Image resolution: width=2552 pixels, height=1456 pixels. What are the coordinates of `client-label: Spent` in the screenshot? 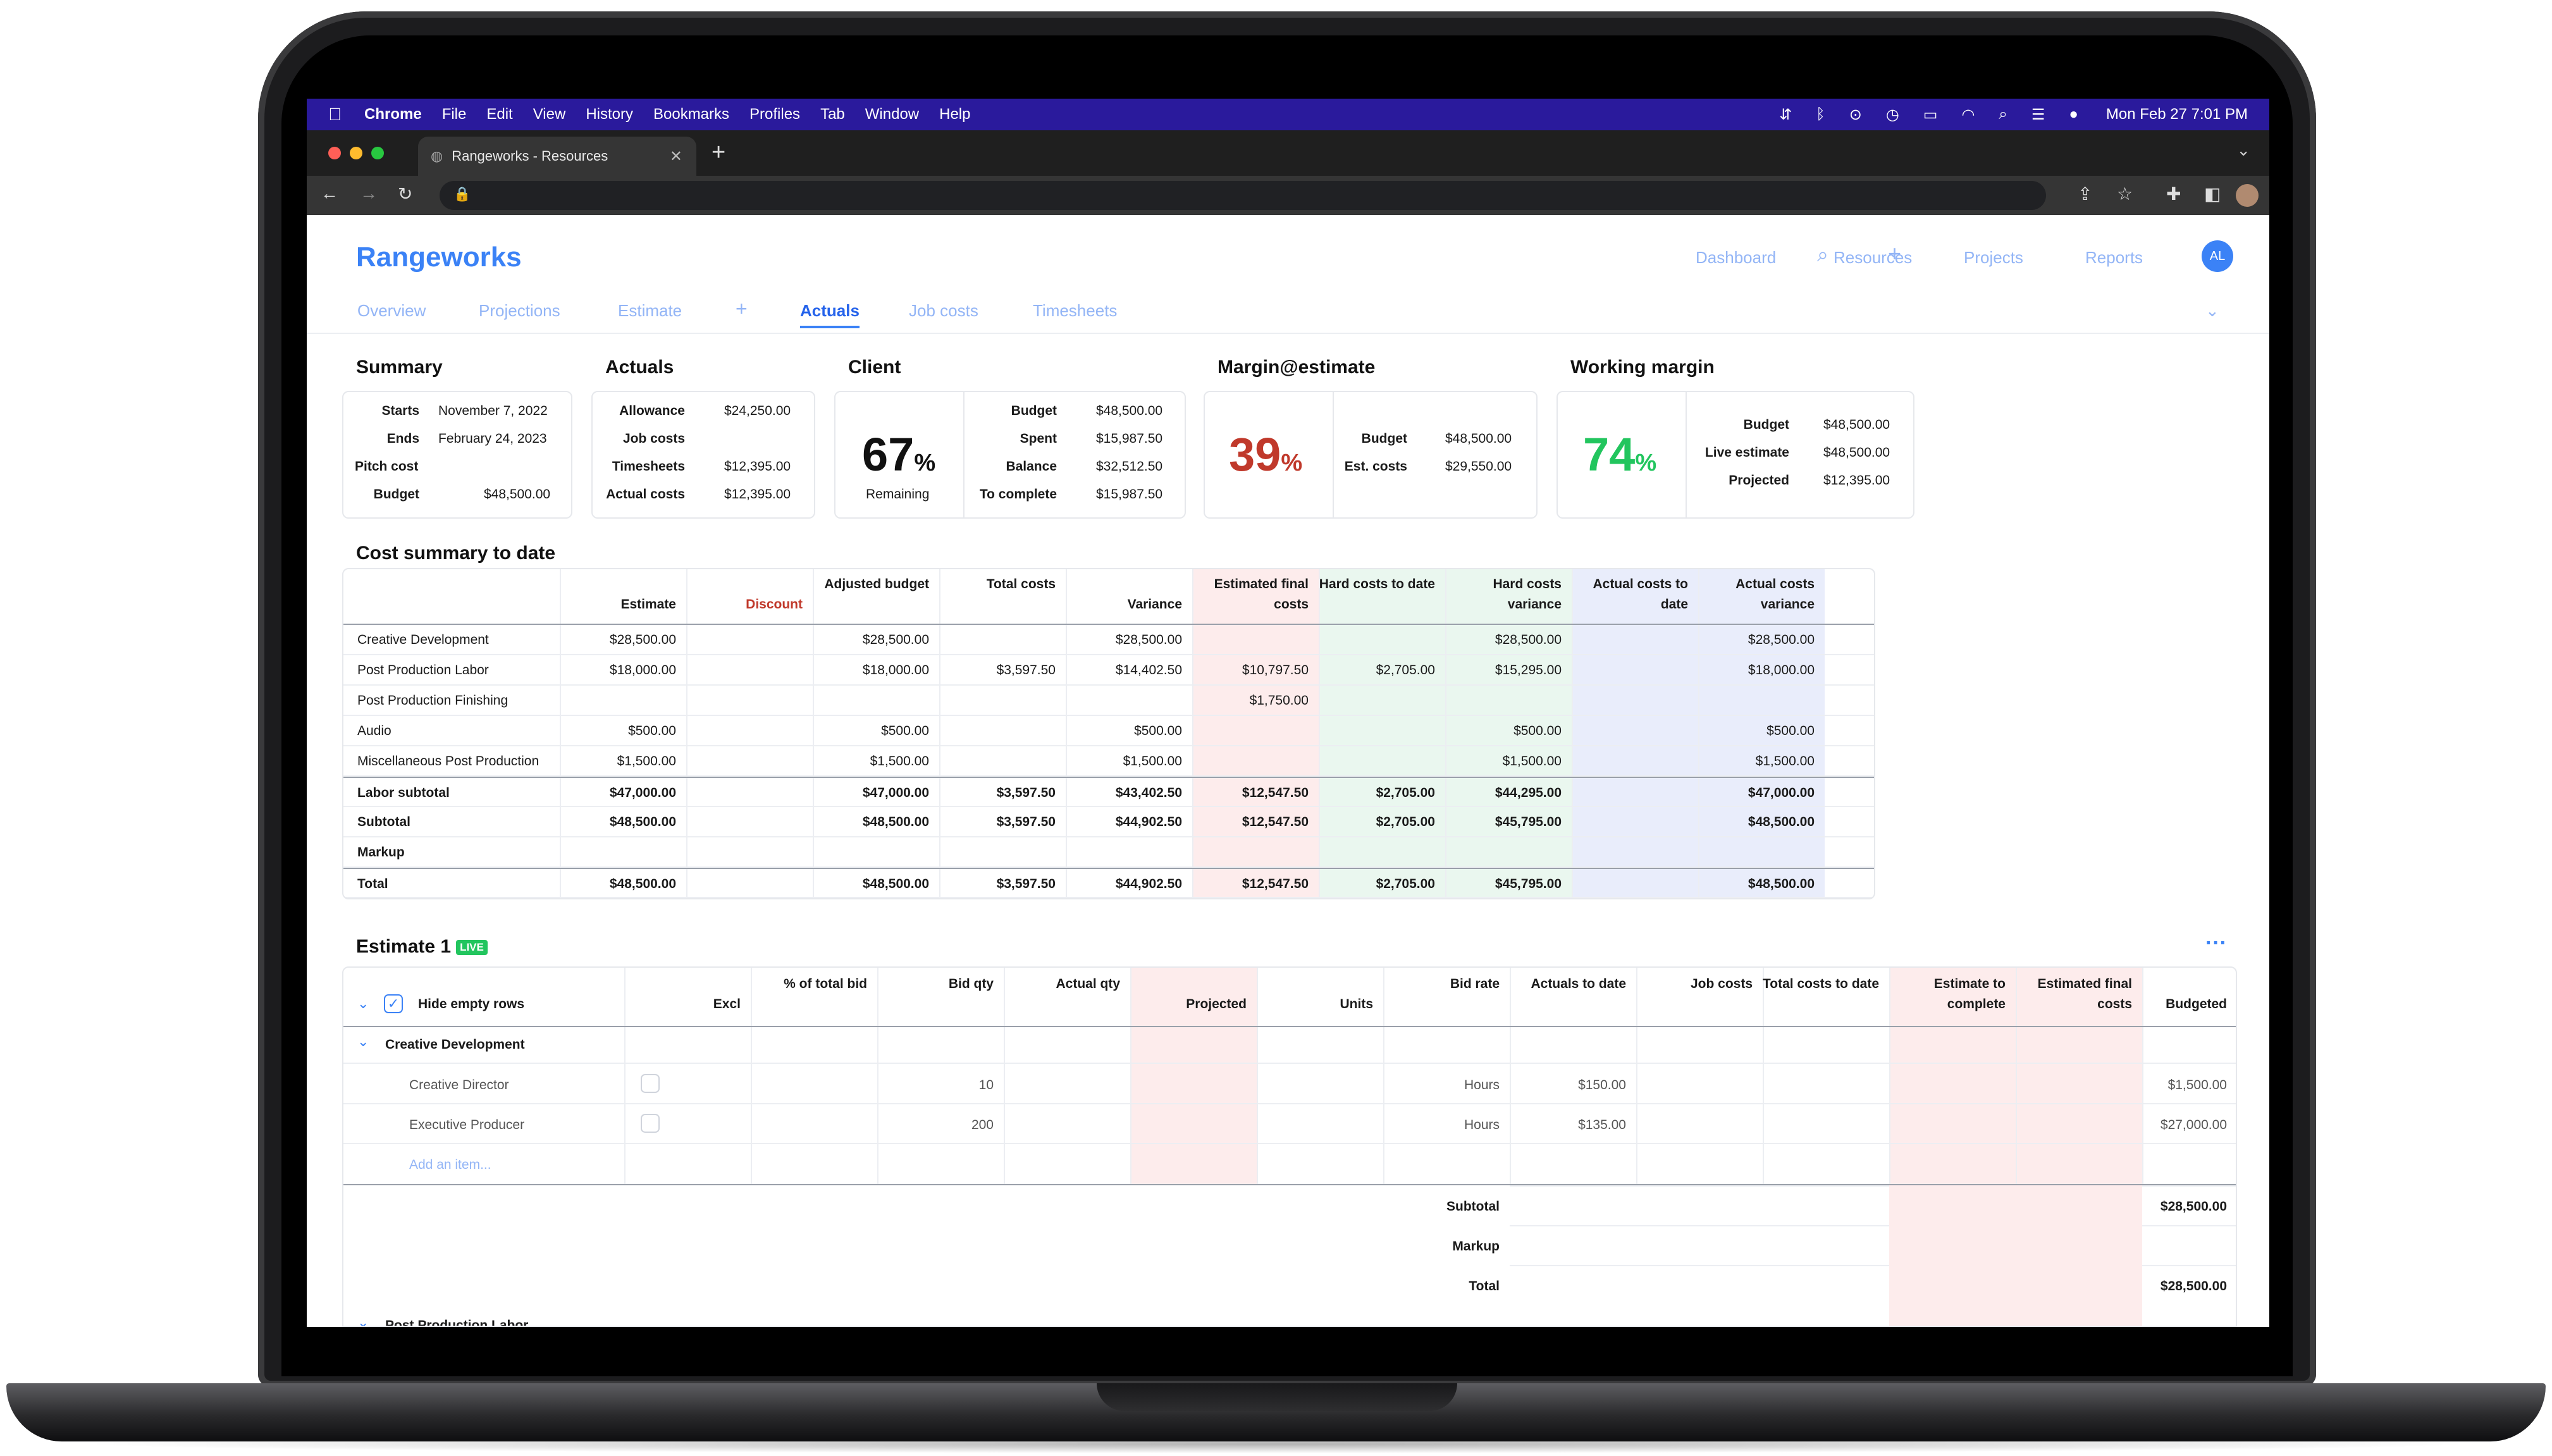 It's located at (1038, 438).